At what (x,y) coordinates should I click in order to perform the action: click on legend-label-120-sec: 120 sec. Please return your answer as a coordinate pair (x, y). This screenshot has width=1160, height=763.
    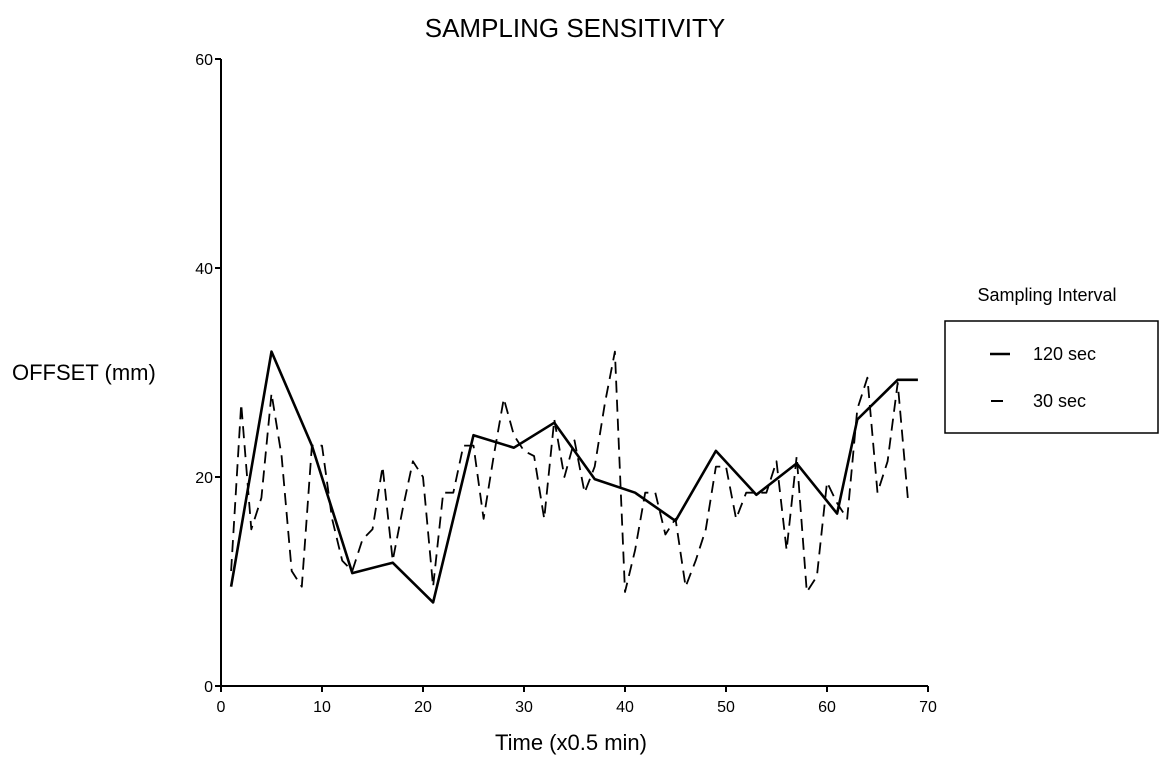
    Looking at the image, I should click on (1064, 354).